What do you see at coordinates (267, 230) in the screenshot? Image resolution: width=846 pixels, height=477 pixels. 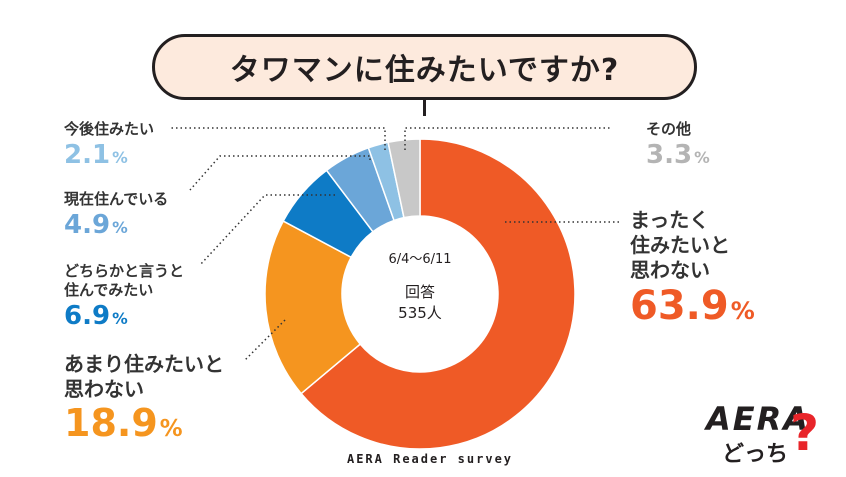 I see `leader-line-rather-want` at bounding box center [267, 230].